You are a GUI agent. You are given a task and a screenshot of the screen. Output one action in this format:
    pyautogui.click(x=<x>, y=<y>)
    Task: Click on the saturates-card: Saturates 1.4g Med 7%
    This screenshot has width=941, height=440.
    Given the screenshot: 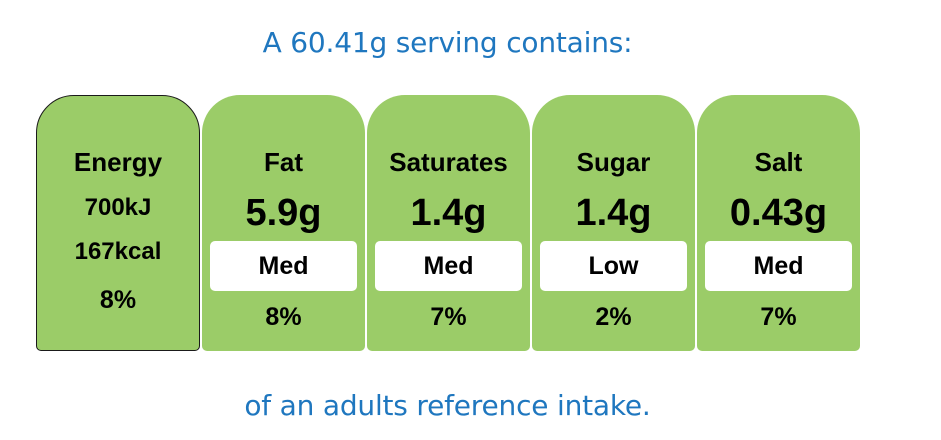 What is the action you would take?
    pyautogui.click(x=448, y=223)
    